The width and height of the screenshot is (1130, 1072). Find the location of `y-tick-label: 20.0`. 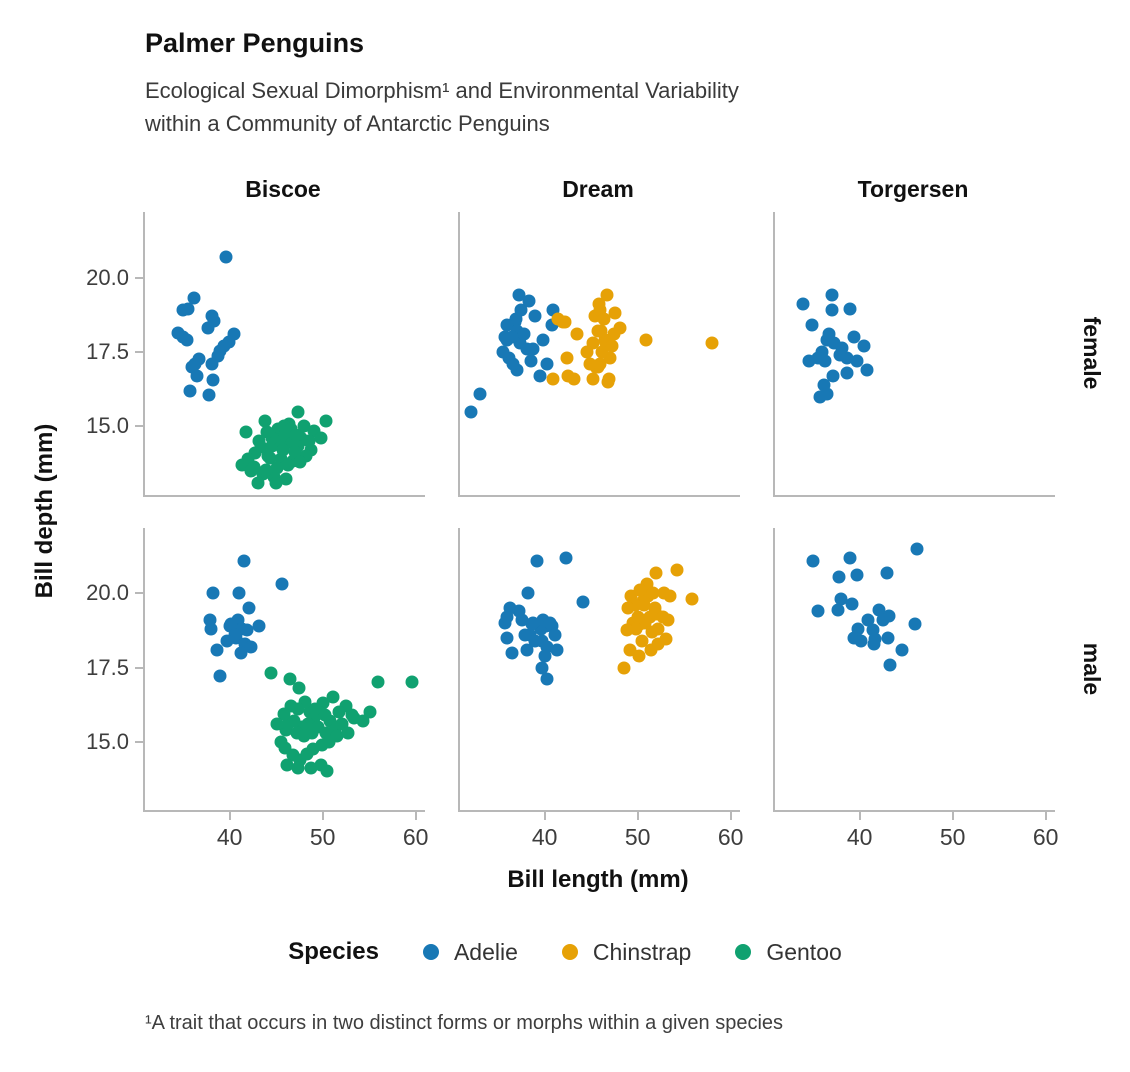

y-tick-label: 20.0 is located at coordinates (107, 593).